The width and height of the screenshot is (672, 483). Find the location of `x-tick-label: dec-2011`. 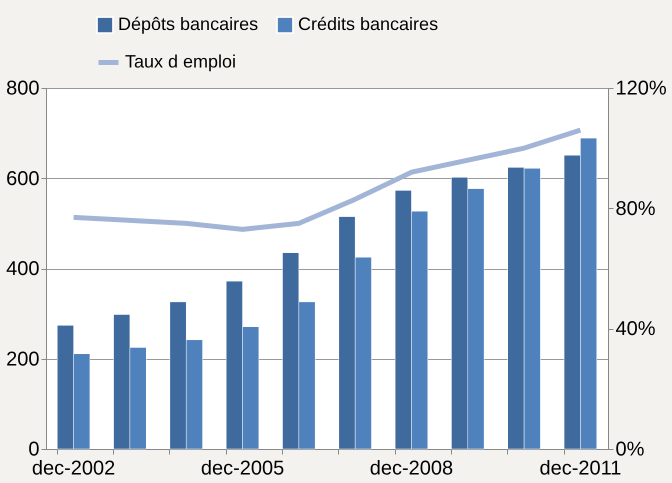

x-tick-label: dec-2011 is located at coordinates (580, 469).